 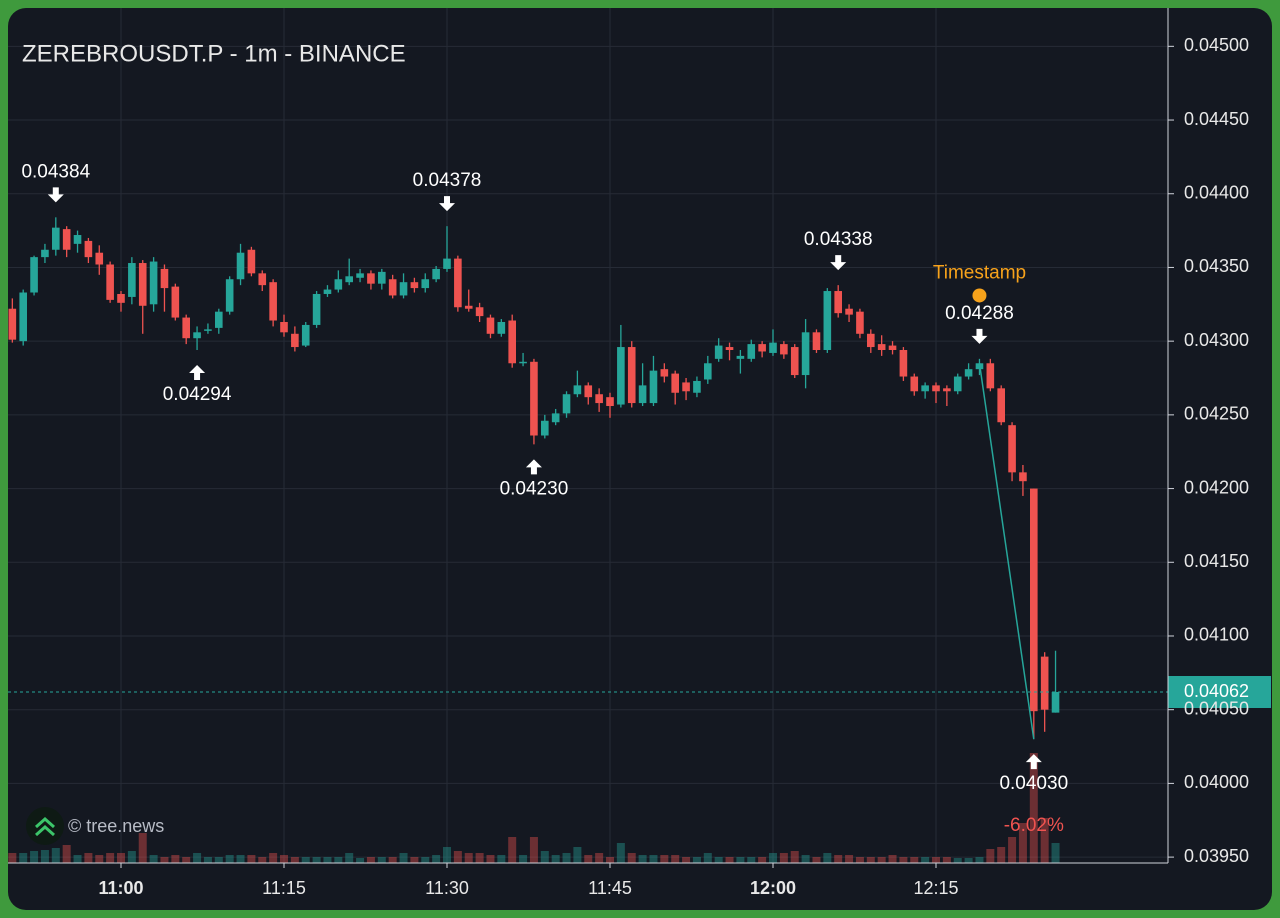 What do you see at coordinates (1216, 782) in the screenshot?
I see `y-tick-label: 0.04000` at bounding box center [1216, 782].